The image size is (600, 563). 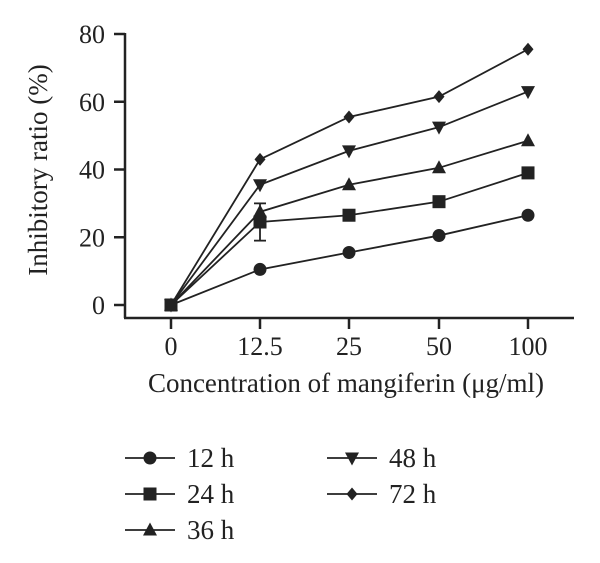 I want to click on y-tick-label: 20, so click(x=92, y=237).